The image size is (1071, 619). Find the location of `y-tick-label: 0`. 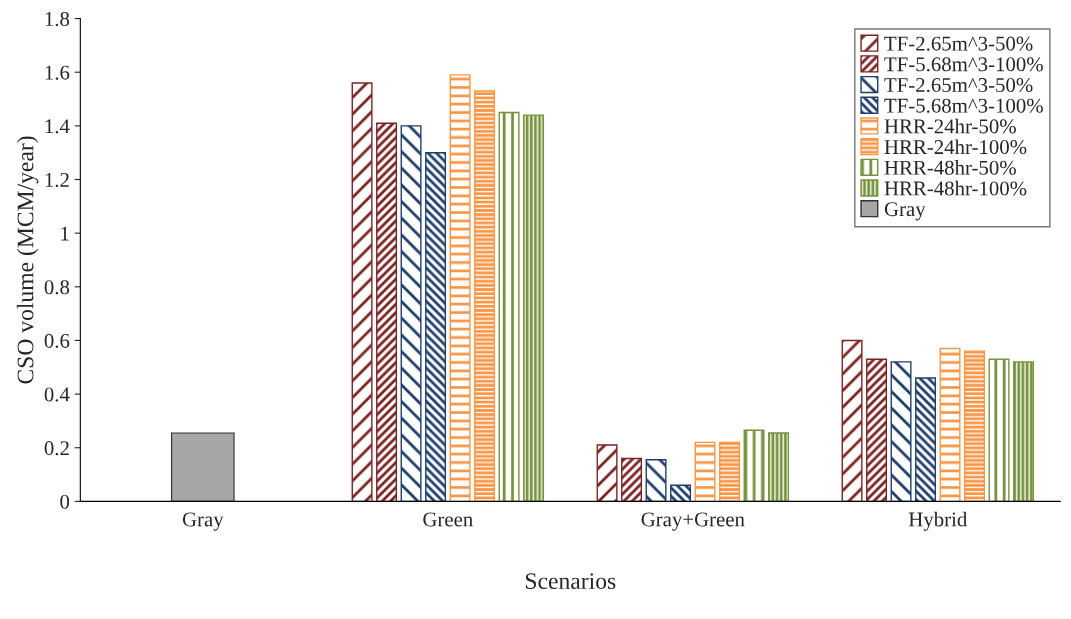

y-tick-label: 0 is located at coordinates (65, 501).